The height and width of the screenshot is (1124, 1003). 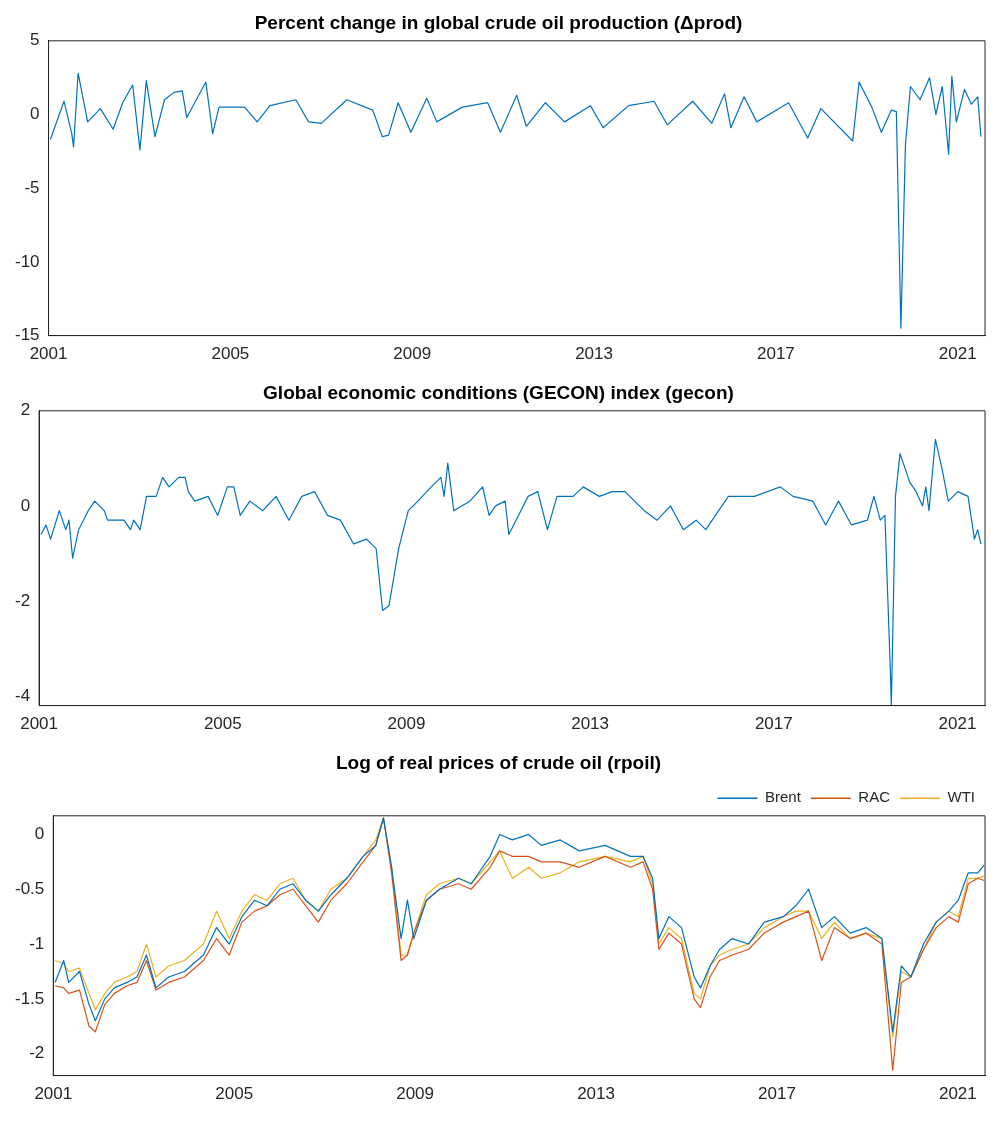 What do you see at coordinates (32, 187) in the screenshot?
I see `y-tick-label: -5` at bounding box center [32, 187].